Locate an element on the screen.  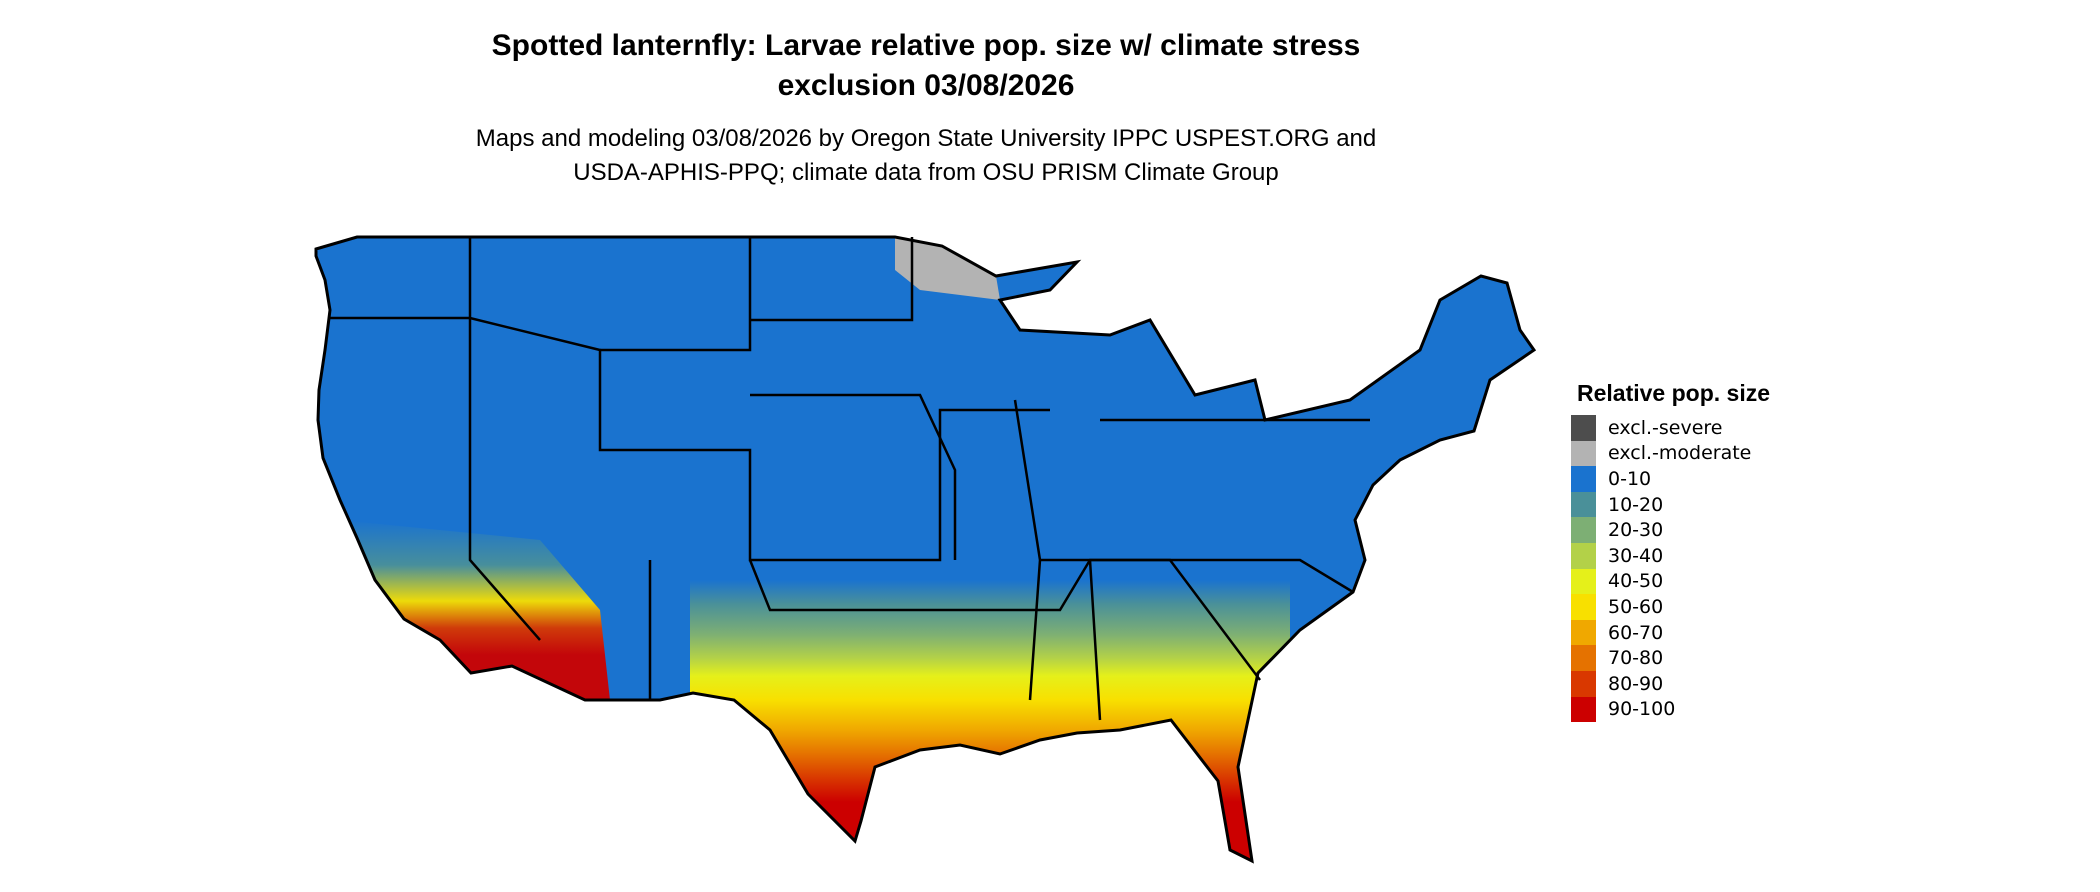
legend-item: excl.-moderate is located at coordinates (1670, 453).